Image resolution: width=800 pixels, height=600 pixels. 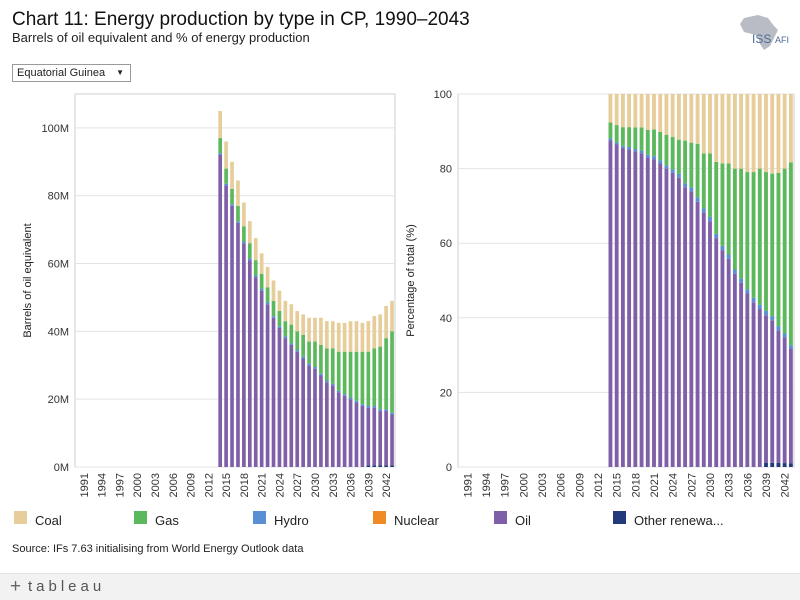 What do you see at coordinates (386, 410) in the screenshot?
I see `bar-hydro-2042` at bounding box center [386, 410].